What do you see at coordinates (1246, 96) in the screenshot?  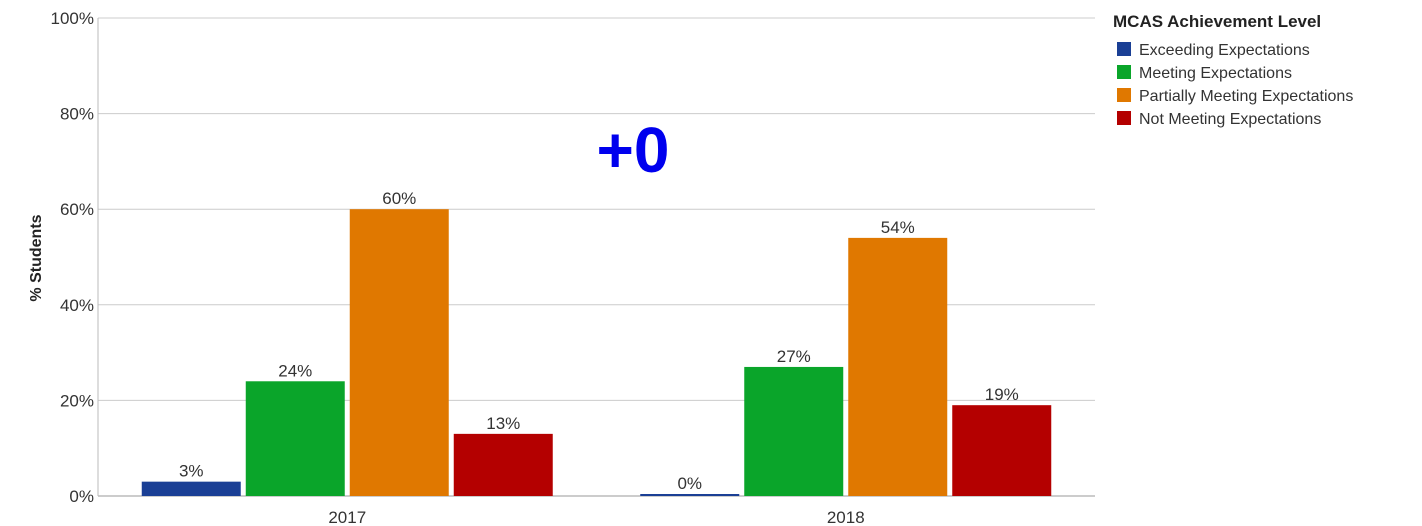 I see `legend-item-label: Partially Meeting Expectations` at bounding box center [1246, 96].